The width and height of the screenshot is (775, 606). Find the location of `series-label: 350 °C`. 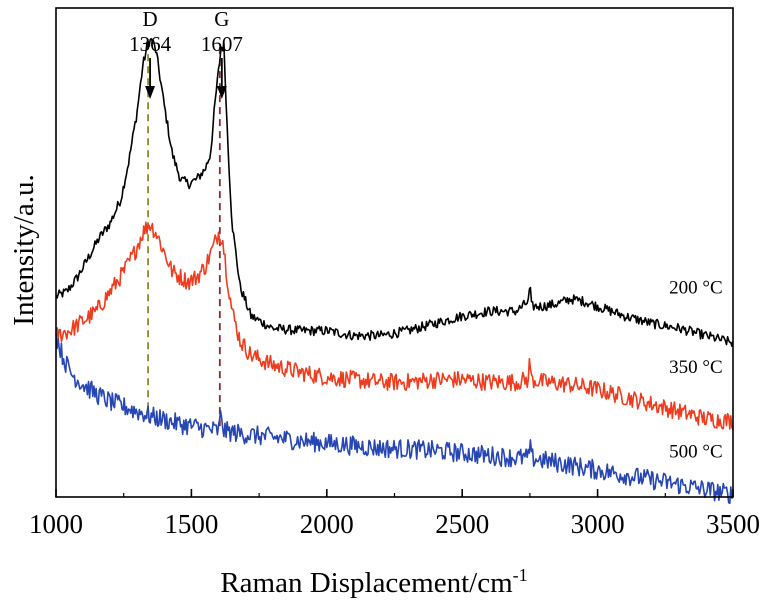

series-label: 350 °C is located at coordinates (696, 367).